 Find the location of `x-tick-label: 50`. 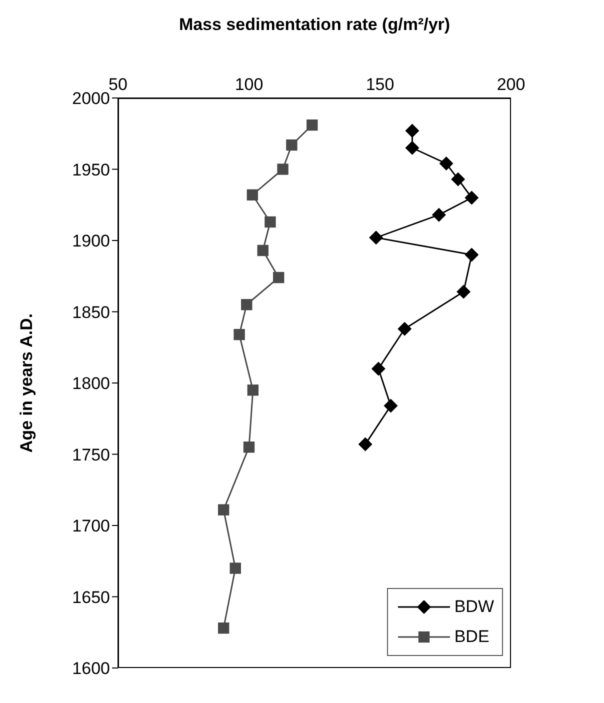

x-tick-label: 50 is located at coordinates (118, 84).